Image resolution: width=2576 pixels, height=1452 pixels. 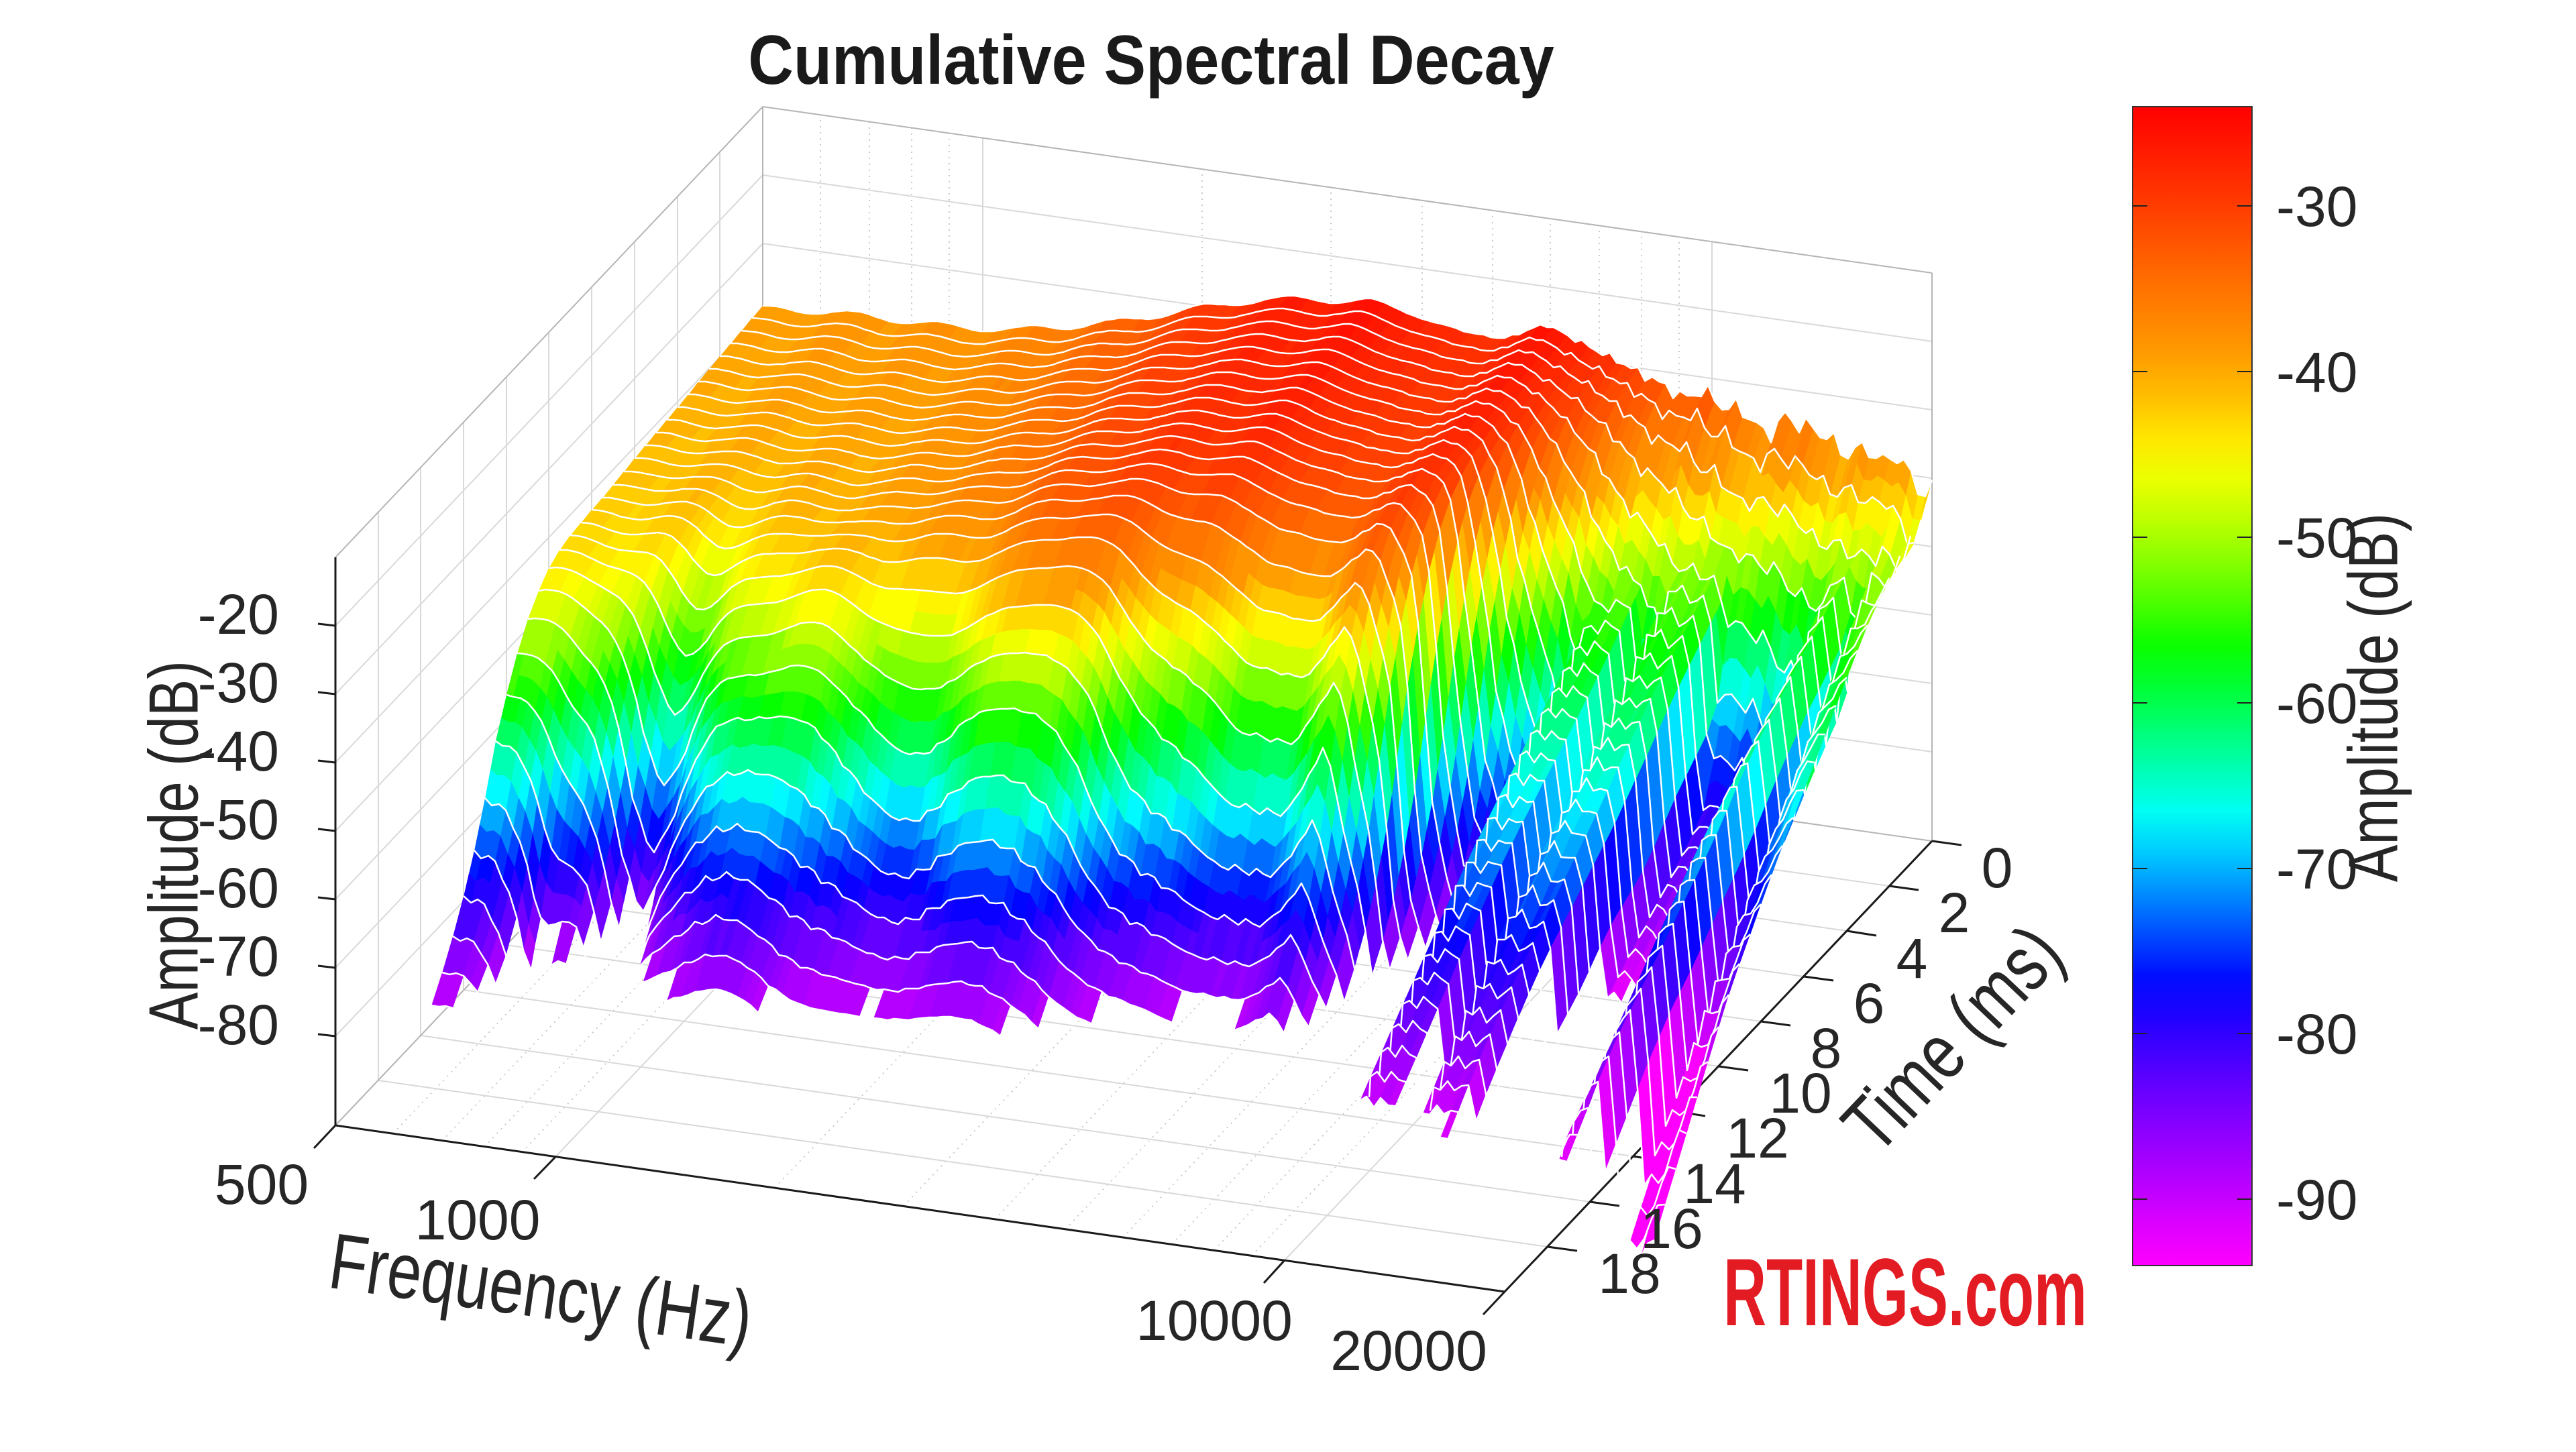 What do you see at coordinates (1629, 1273) in the screenshot?
I see `svg-text: 18` at bounding box center [1629, 1273].